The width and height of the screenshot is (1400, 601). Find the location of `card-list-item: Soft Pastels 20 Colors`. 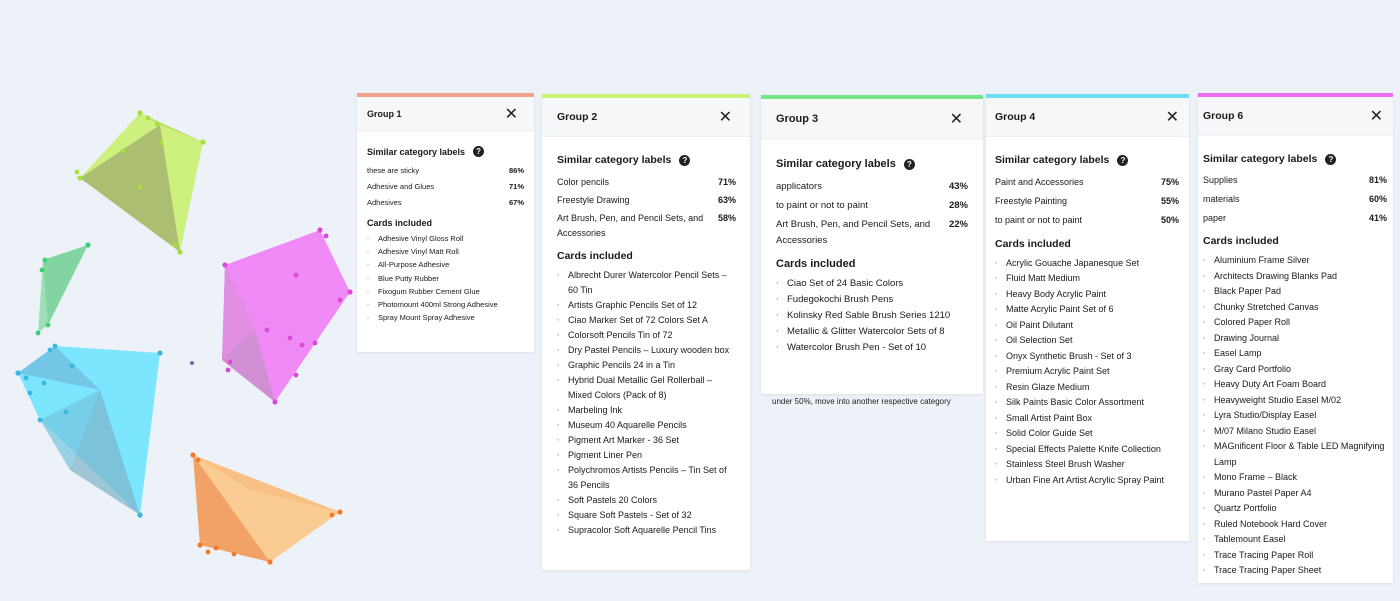

card-list-item: Soft Pastels 20 Colors is located at coordinates (646, 500).